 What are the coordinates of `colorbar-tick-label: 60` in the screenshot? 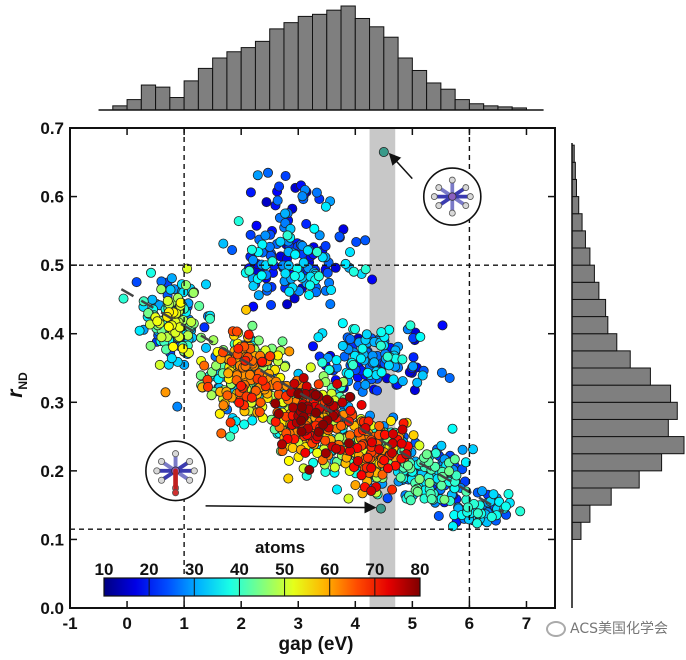 It's located at (329, 569).